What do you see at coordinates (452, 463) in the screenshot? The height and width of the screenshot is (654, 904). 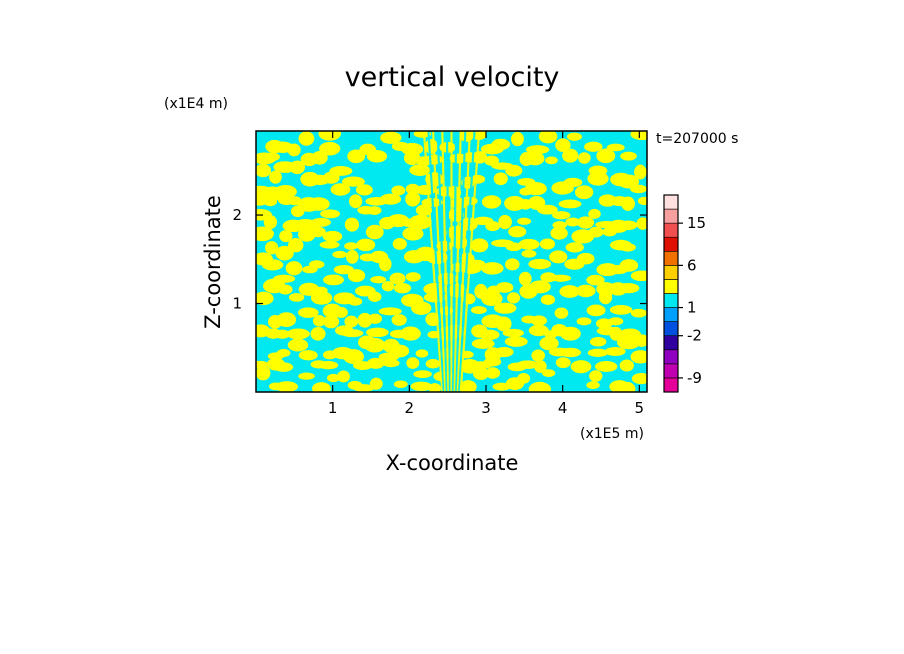 I see `x-axis-label: X-coordinate` at bounding box center [452, 463].